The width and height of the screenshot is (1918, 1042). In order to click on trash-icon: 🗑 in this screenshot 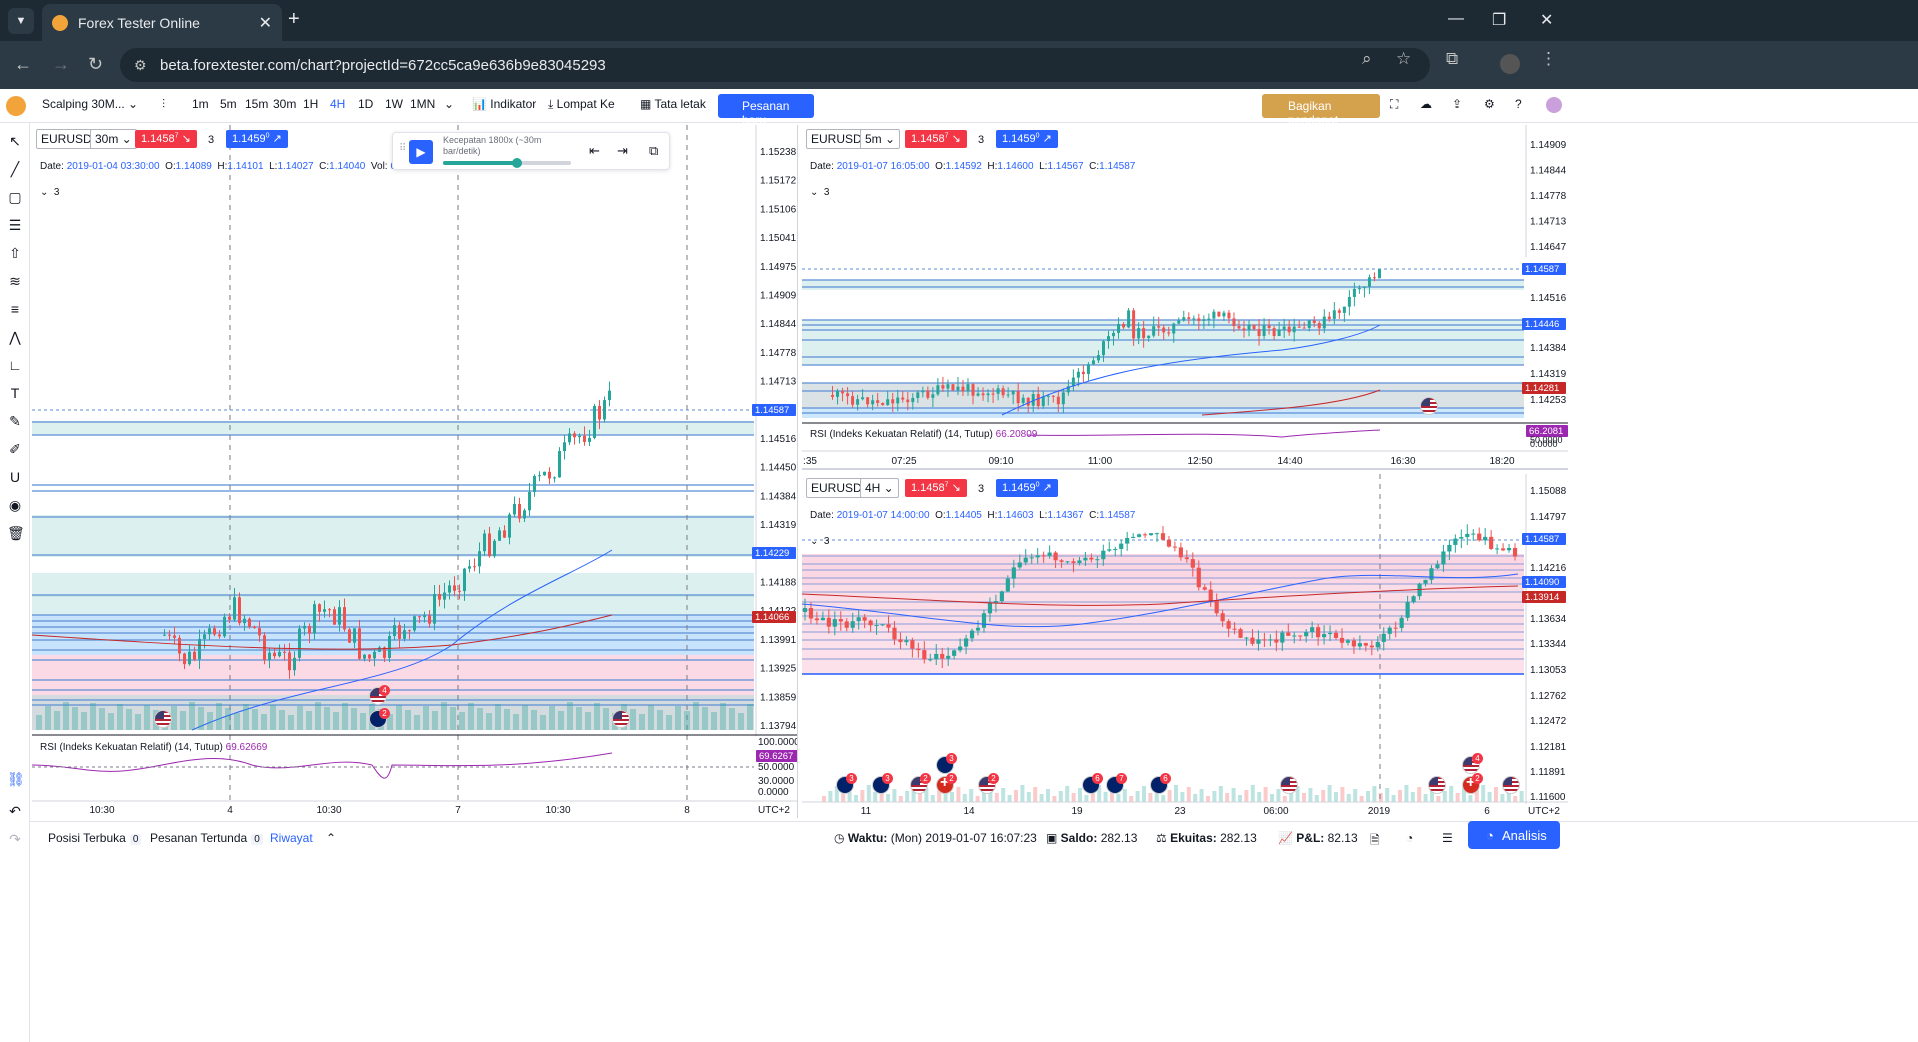, I will do `click(16, 533)`.